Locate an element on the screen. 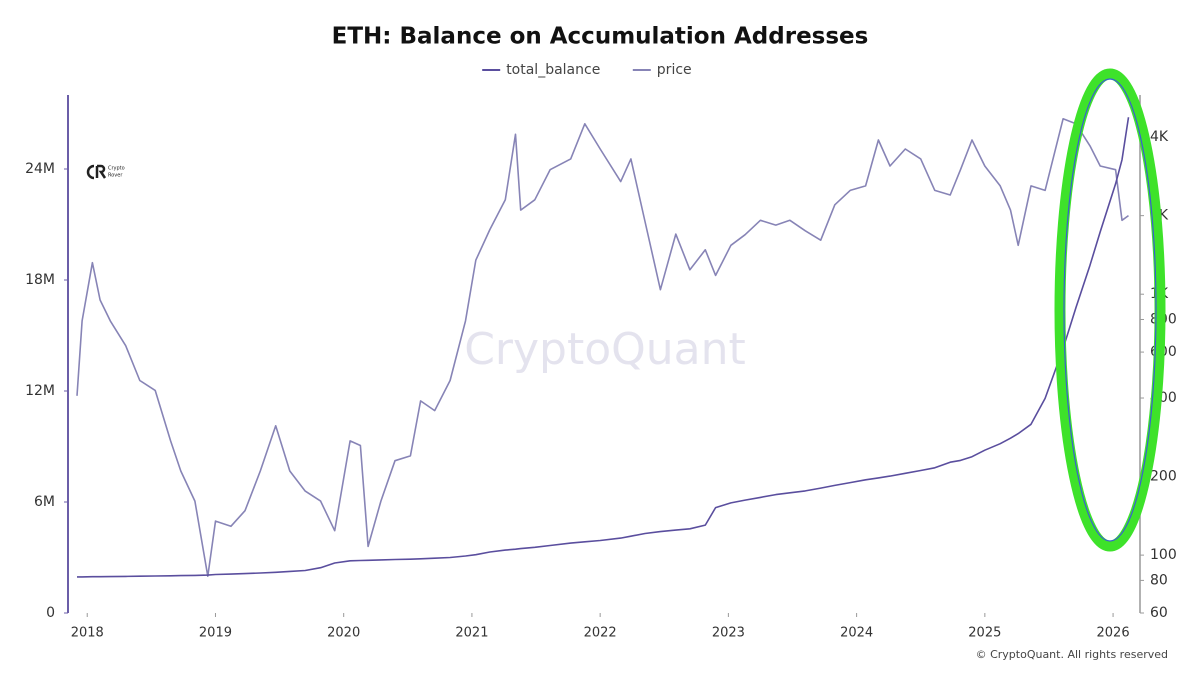 This screenshot has width=1200, height=675. x-tick-label: 2025 is located at coordinates (984, 633).